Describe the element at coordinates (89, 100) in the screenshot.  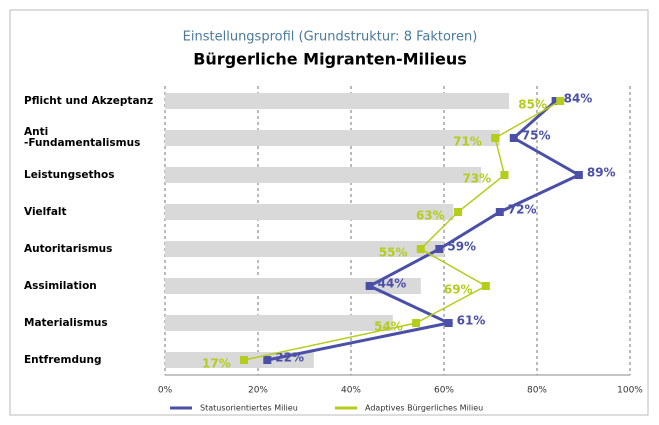
I see `category-label: Pflicht und Akzeptanz` at that location.